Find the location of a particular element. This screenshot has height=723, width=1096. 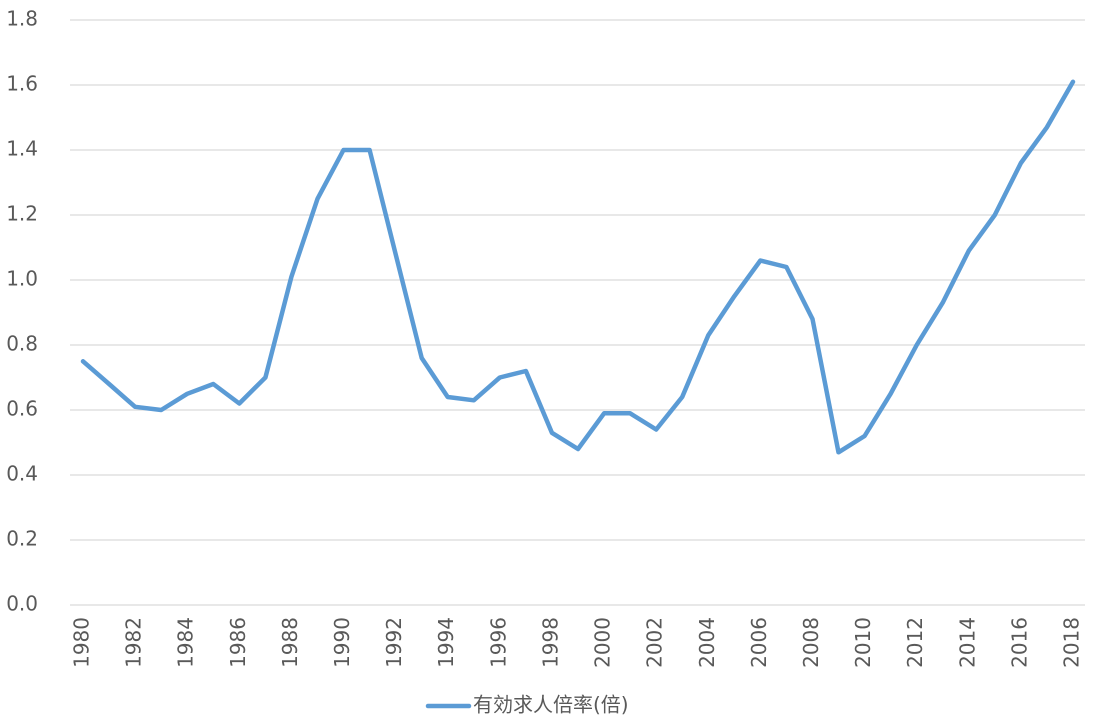

x-tick-label: 2006 is located at coordinates (759, 642).